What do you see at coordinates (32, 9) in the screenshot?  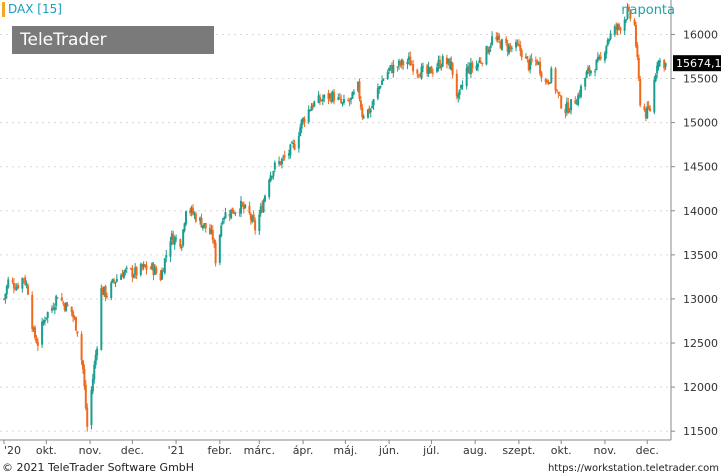 I see `instrument-title: DAX [15]` at bounding box center [32, 9].